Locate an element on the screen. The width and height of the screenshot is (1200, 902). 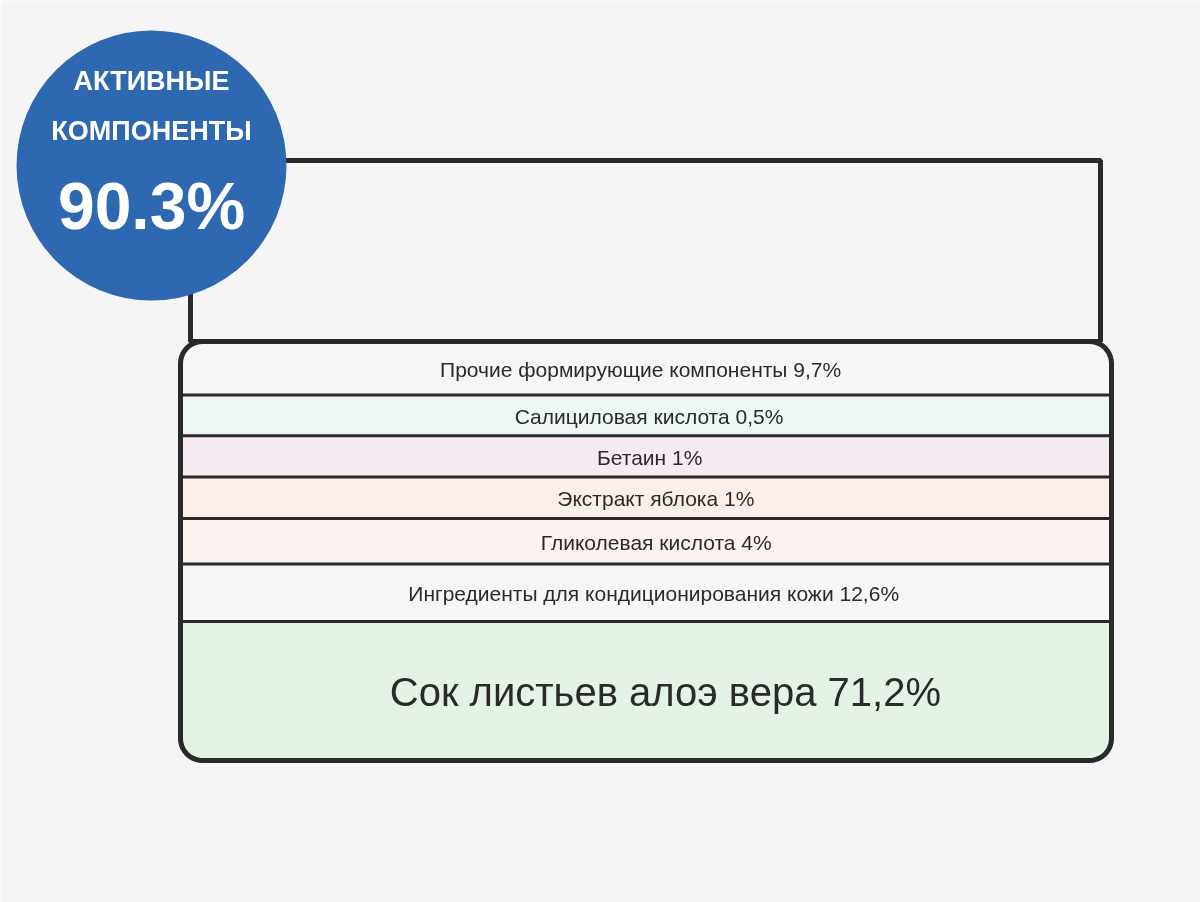
data-label: 71,2% is located at coordinates (884, 692).